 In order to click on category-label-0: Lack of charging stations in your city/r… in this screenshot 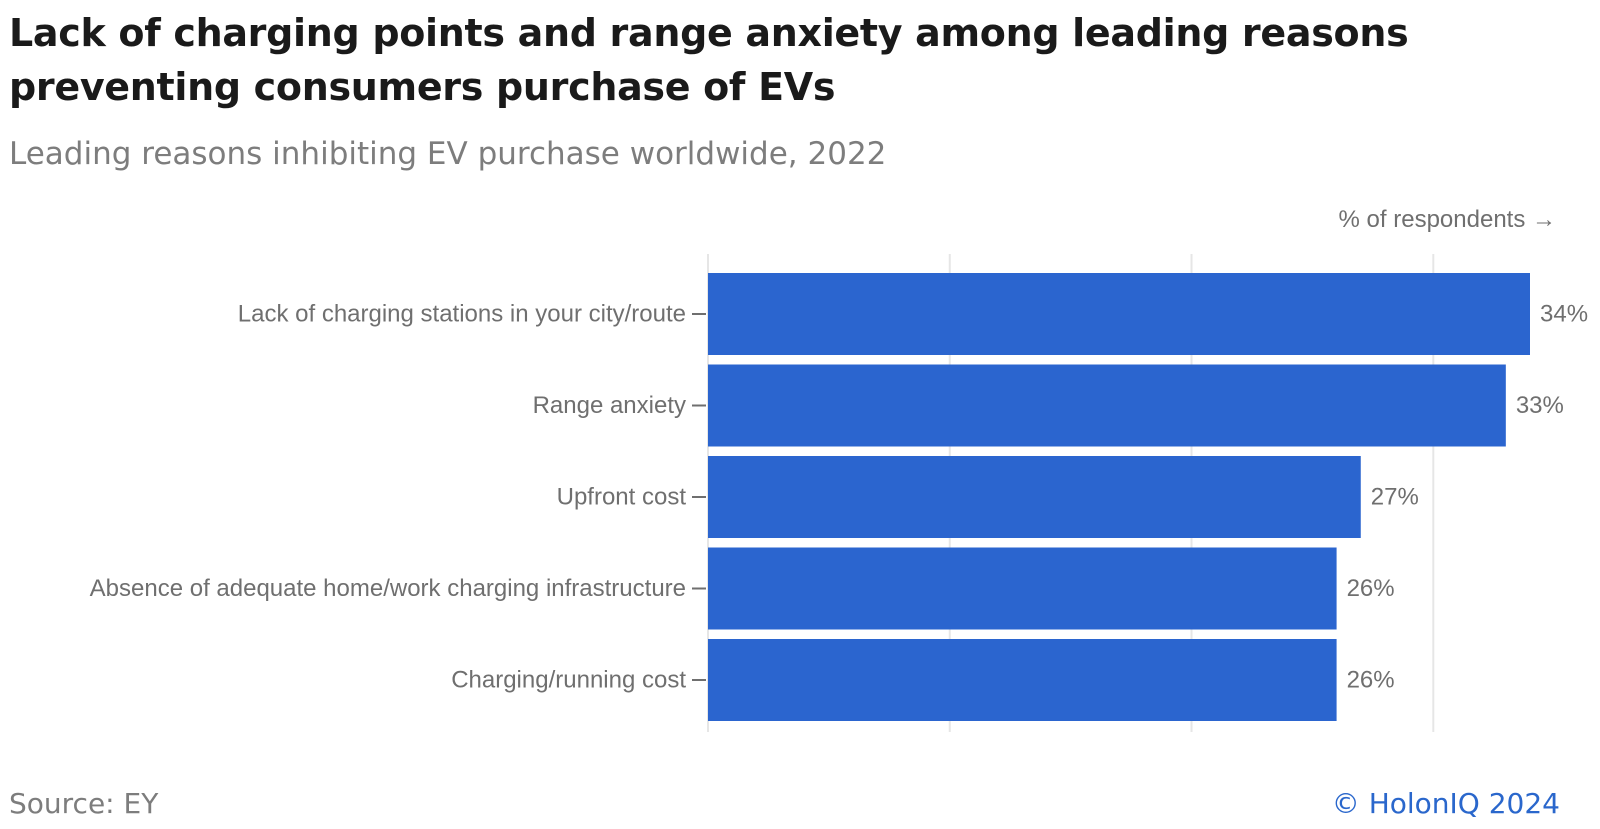, I will do `click(462, 314)`.